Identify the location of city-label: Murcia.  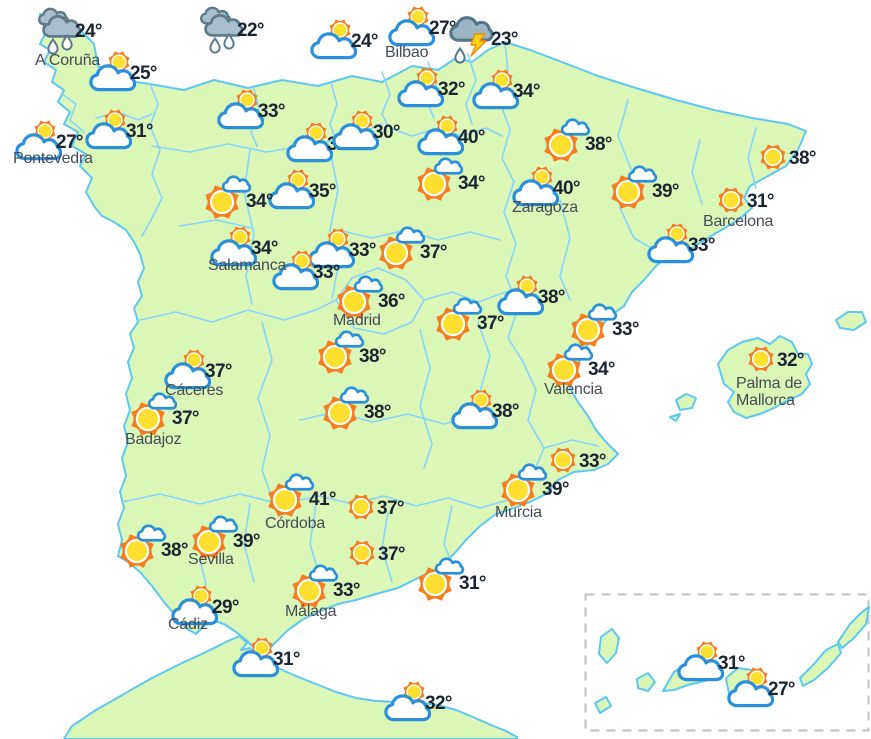
(518, 512).